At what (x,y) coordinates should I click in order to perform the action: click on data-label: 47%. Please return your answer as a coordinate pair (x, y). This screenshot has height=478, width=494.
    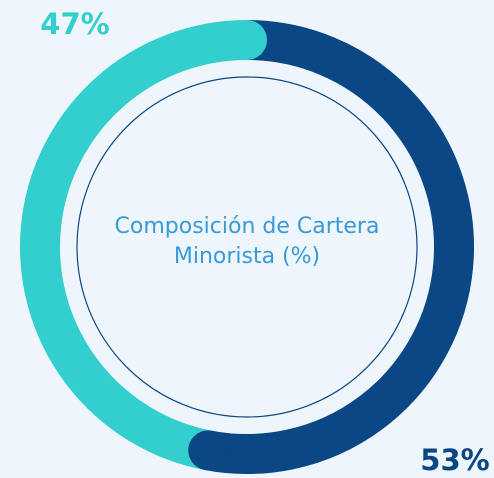
    Looking at the image, I should click on (74, 24).